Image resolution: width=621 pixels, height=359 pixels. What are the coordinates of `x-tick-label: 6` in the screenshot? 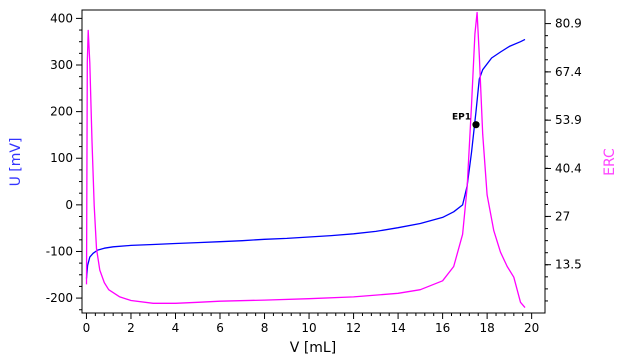 It's located at (220, 328).